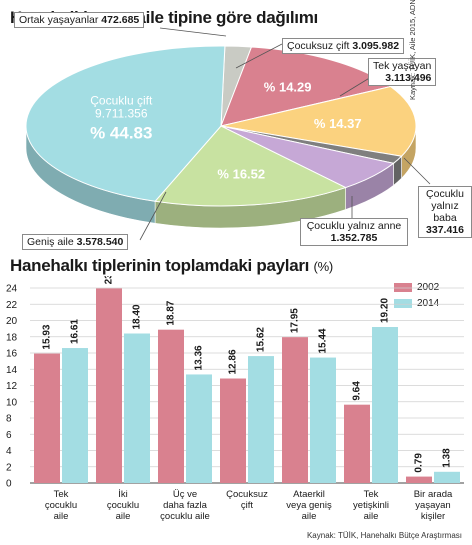  Describe the element at coordinates (50, 242) in the screenshot. I see `callout-name: Geniş aile` at that location.